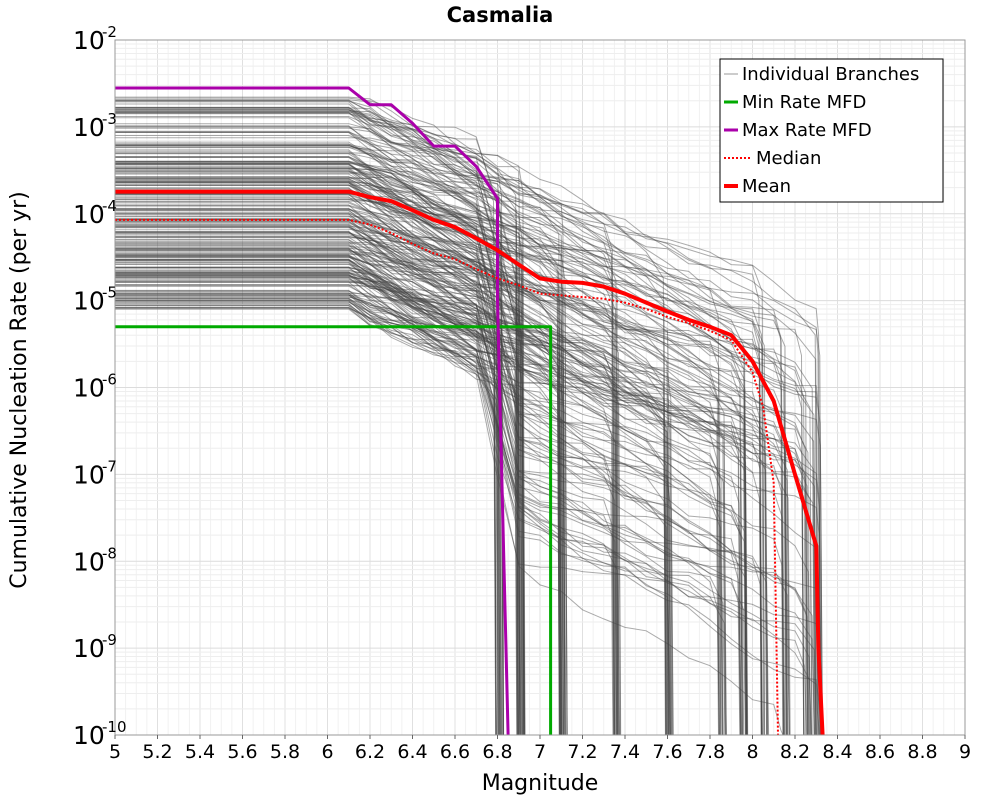 The height and width of the screenshot is (800, 1000). Describe the element at coordinates (115, 752) in the screenshot. I see `x-tick-label: 5` at that location.